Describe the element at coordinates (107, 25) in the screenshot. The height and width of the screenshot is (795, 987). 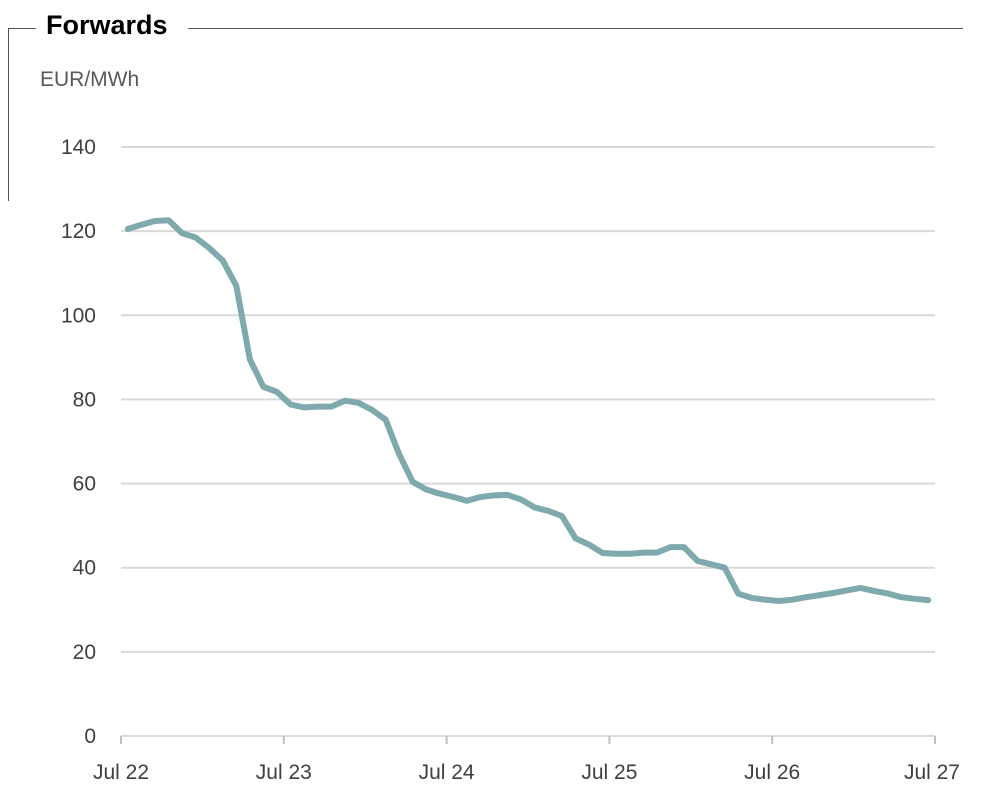
I see `chart-title: Forwards` at that location.